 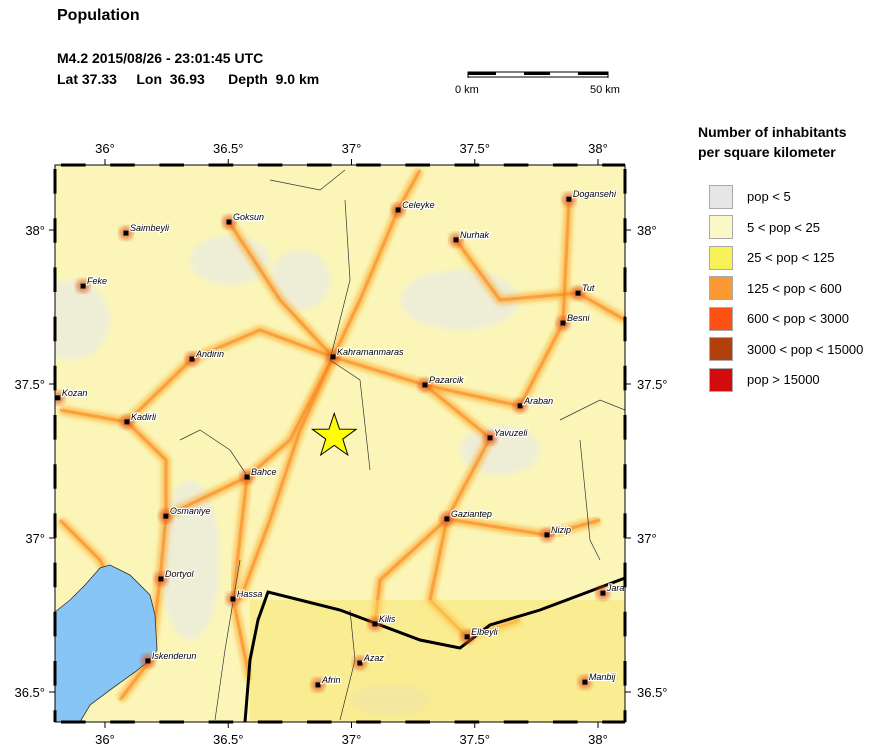 What do you see at coordinates (160, 58) in the screenshot?
I see `event-info: M4.2 2015/08/26 - 23:01:45 UTC` at bounding box center [160, 58].